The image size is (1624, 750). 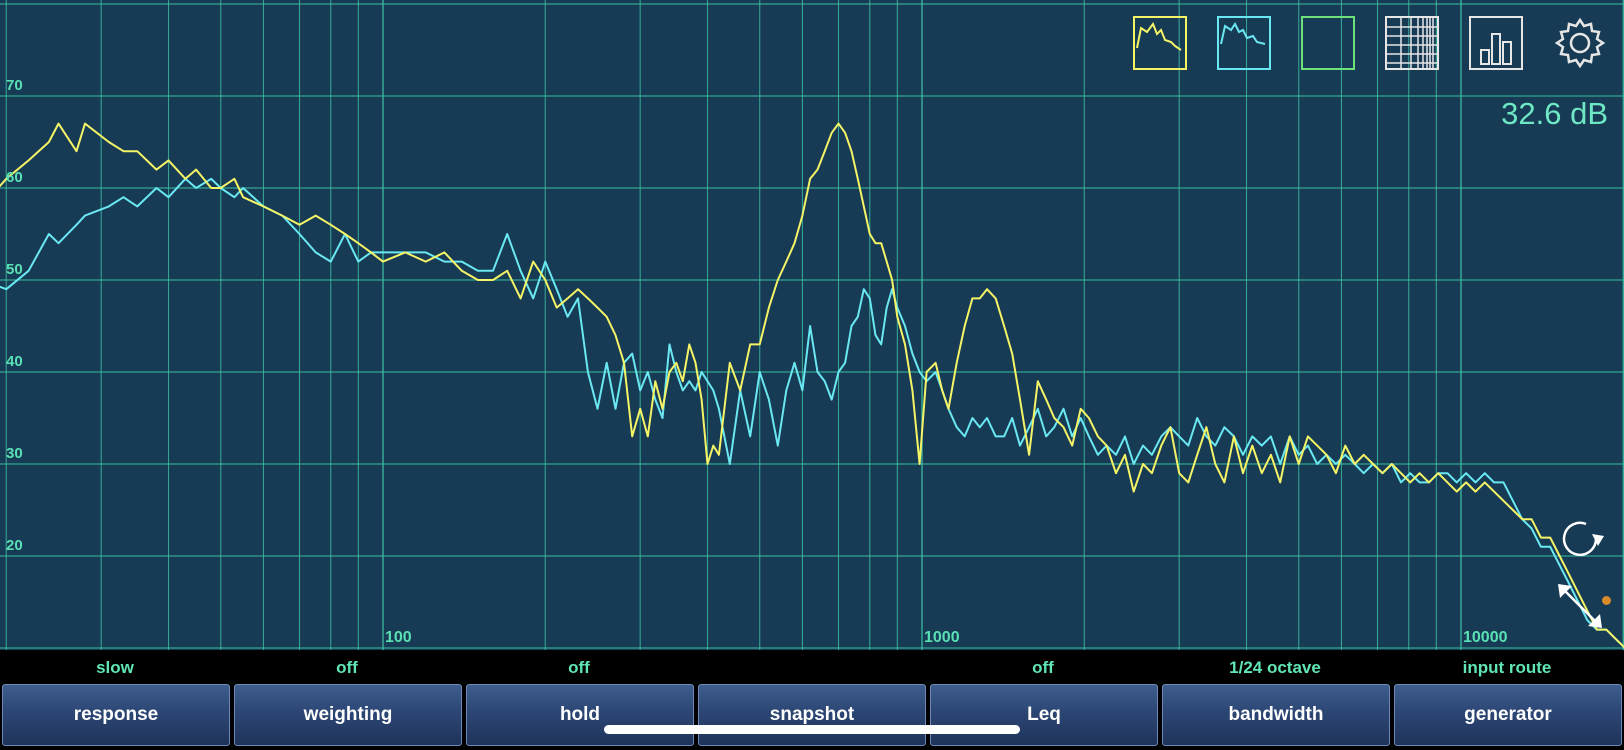 I want to click on green-trace-icon, so click(x=1328, y=43).